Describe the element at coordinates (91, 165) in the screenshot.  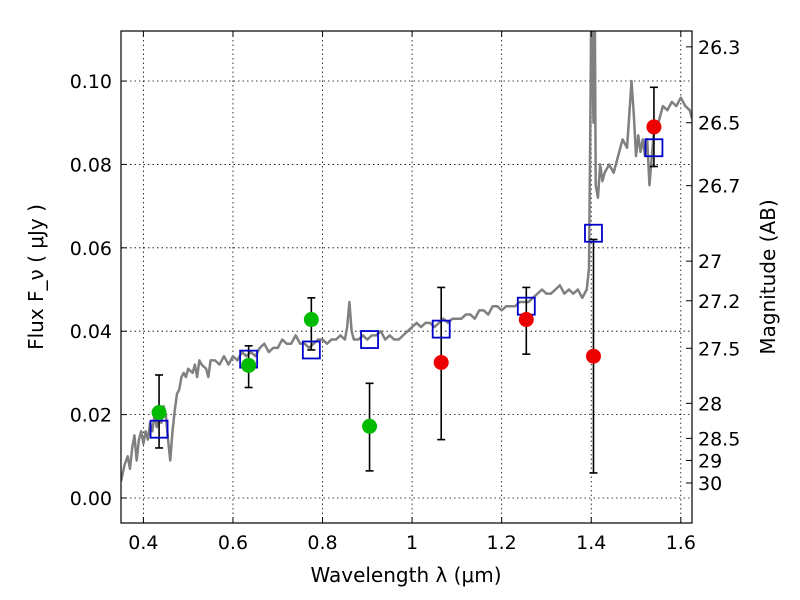
I see `y-tick-label: 0.08` at that location.